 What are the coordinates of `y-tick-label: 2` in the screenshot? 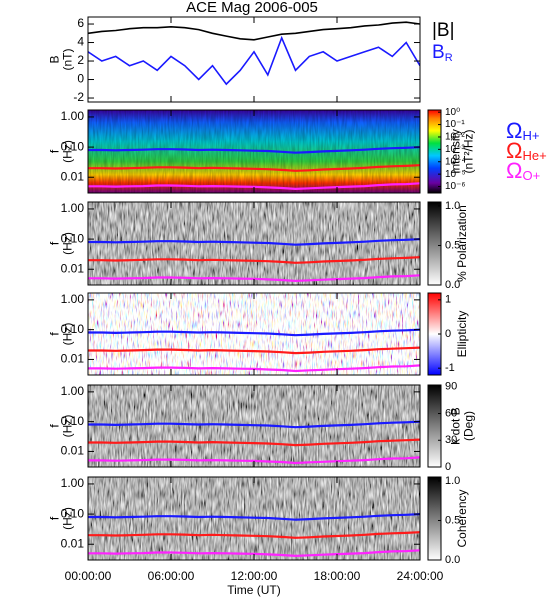 It's located at (80, 60).